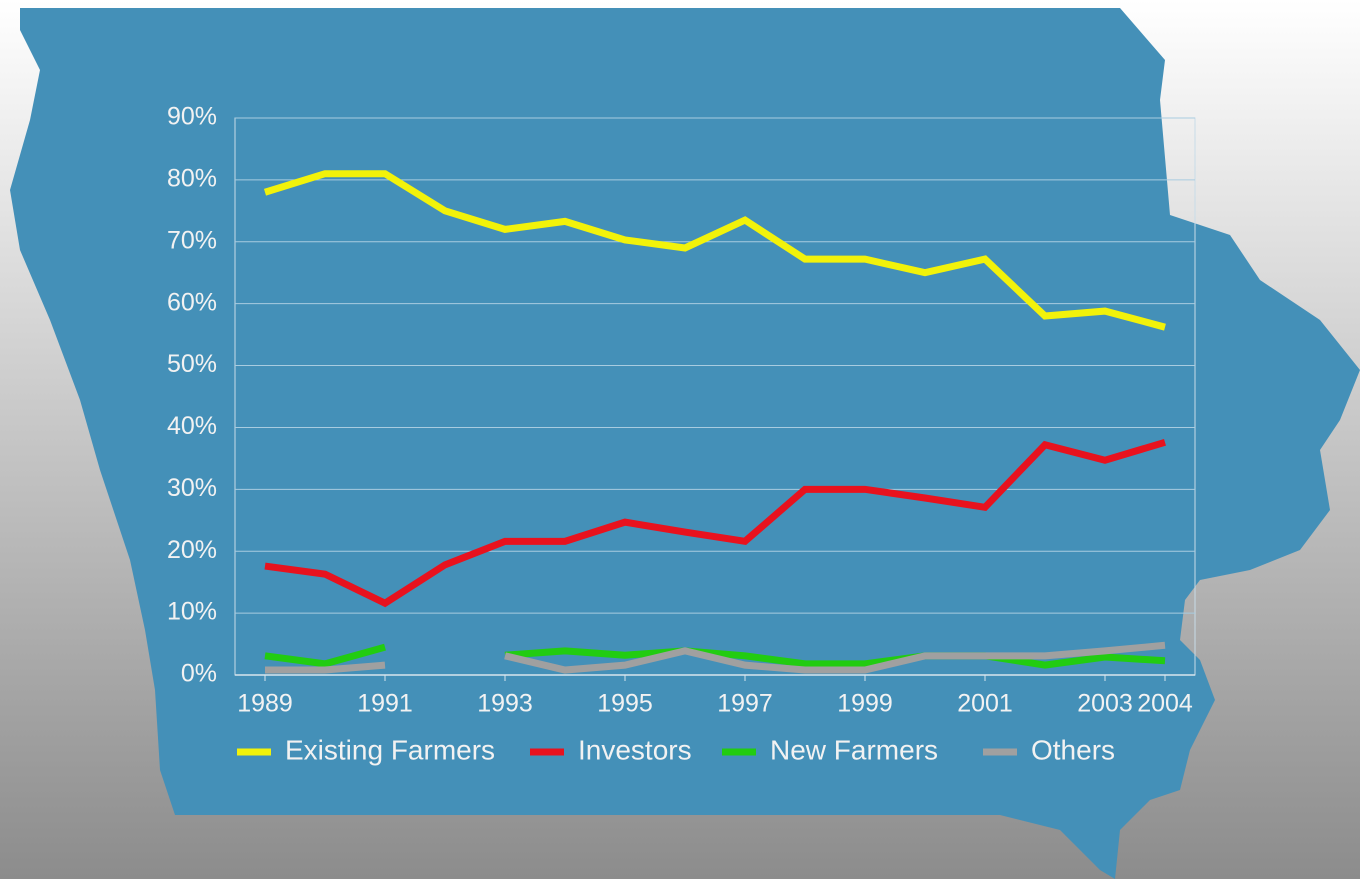 The image size is (1360, 879). Describe the element at coordinates (192, 488) in the screenshot. I see `y-tick-label: 30%` at that location.